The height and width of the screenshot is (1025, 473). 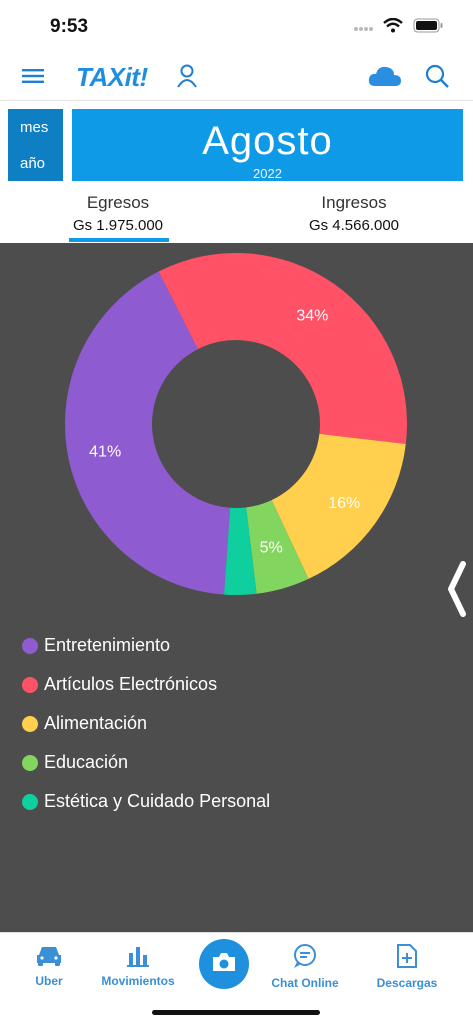 I want to click on nav-chat-online: Chat Online, so click(x=305, y=966).